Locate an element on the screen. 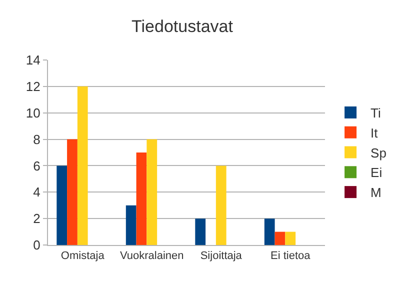 This screenshot has width=405, height=285. chart-title: Tiedotustavat is located at coordinates (183, 26).